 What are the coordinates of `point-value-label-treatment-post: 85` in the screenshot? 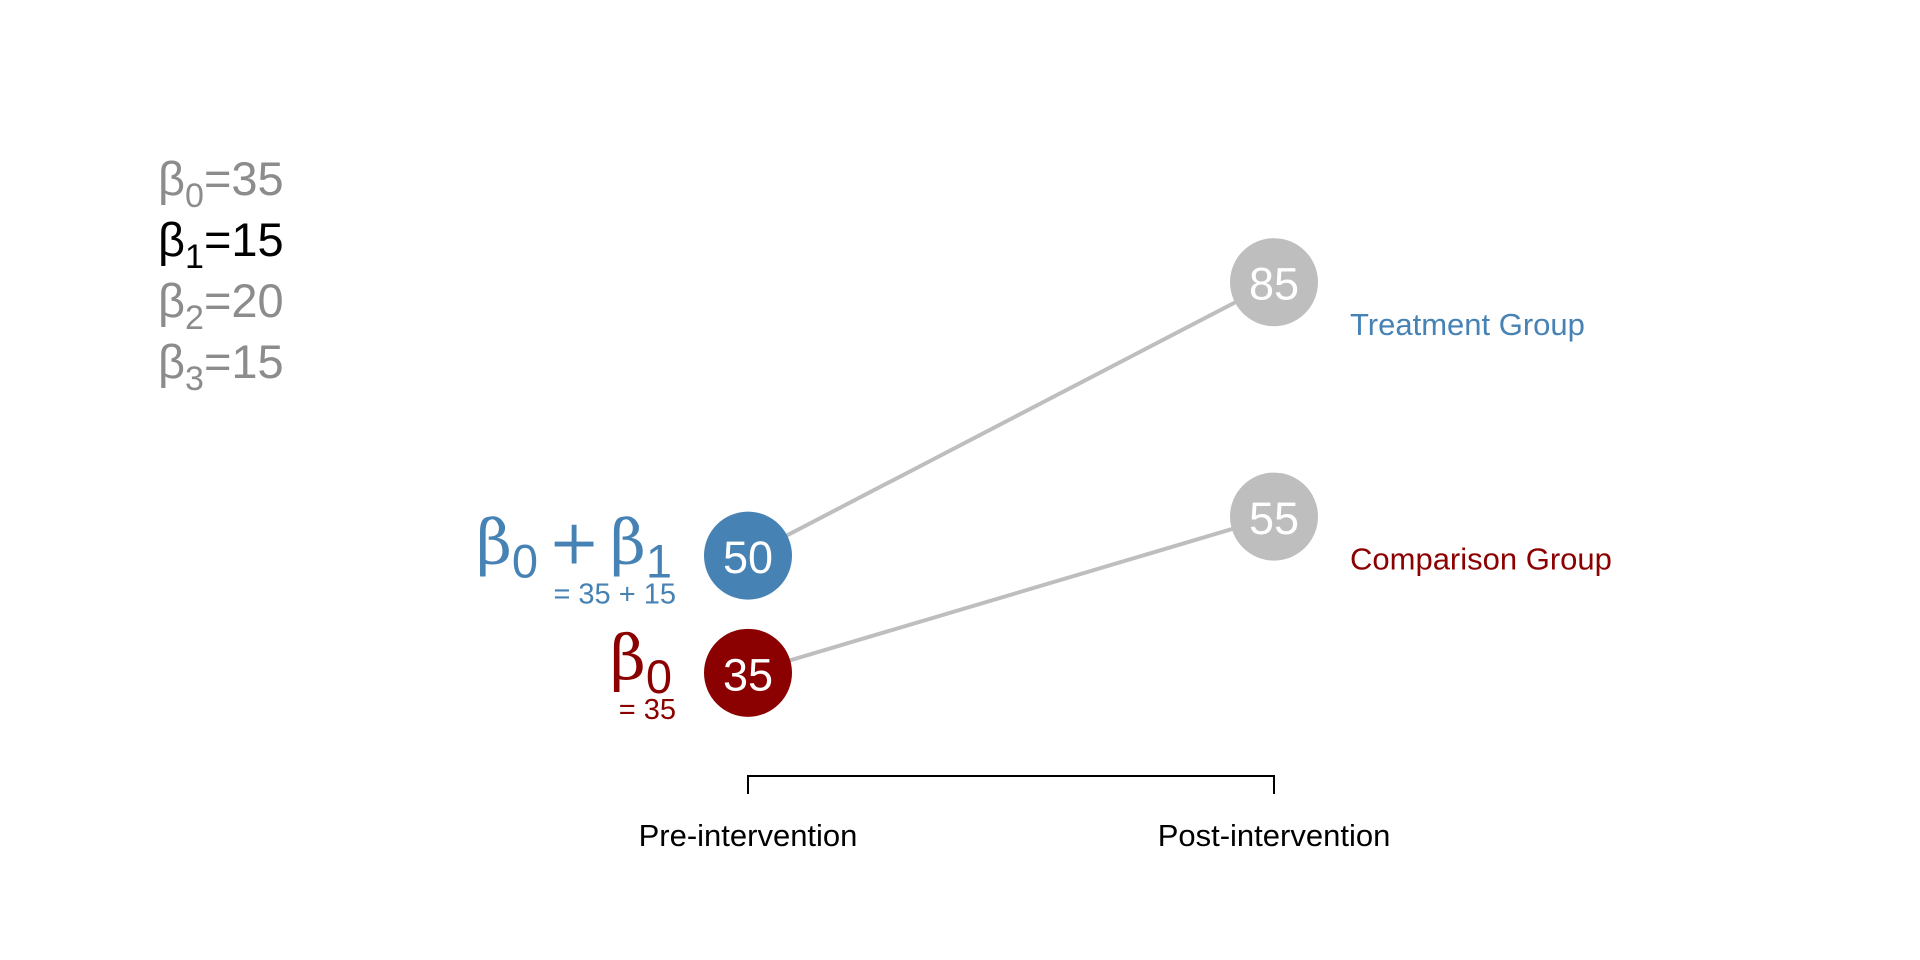 It's located at (1274, 284).